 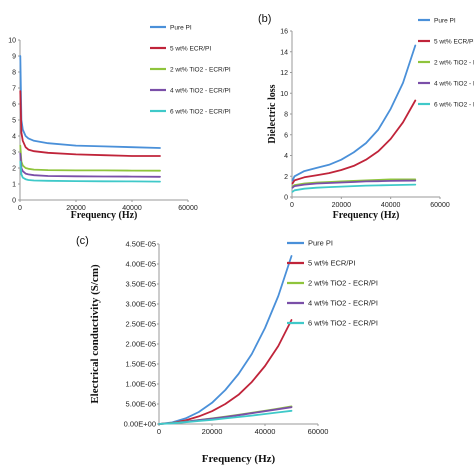 I want to click on y-tick-label: 4.50E-05, so click(x=141, y=244).